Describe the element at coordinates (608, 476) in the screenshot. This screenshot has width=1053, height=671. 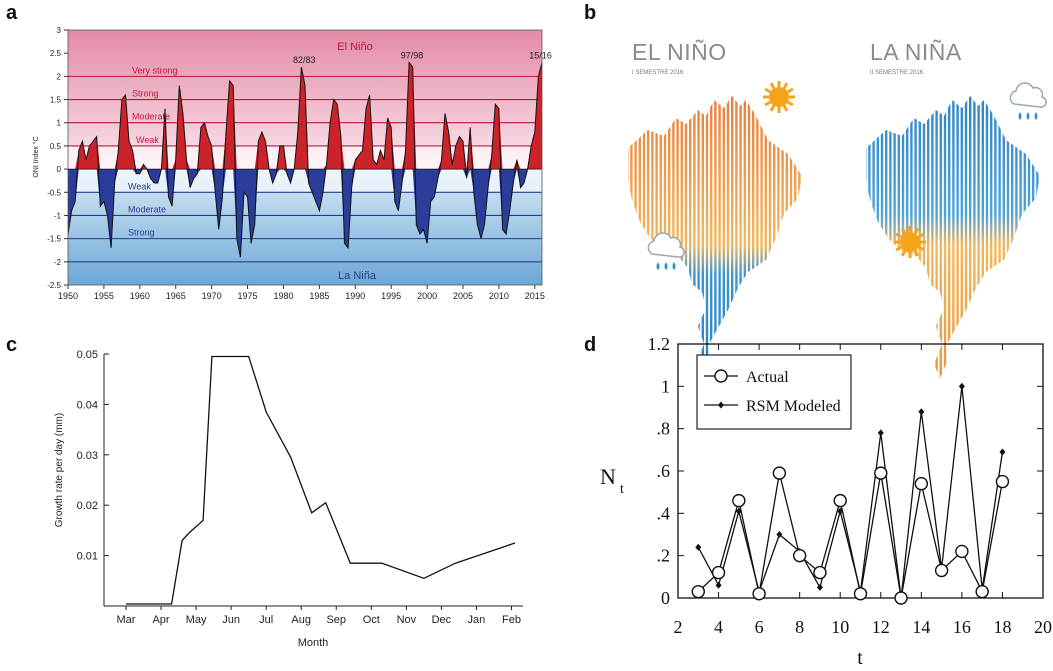
I see `y-axis-label: N` at that location.